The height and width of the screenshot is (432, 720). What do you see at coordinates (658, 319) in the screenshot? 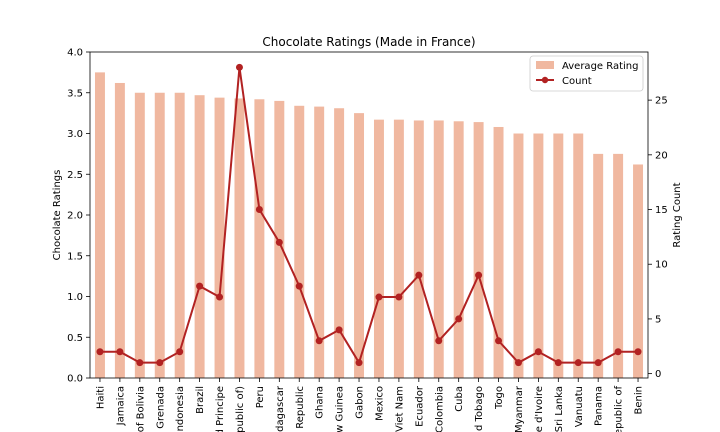
I see `right-tick-label-1: 5` at bounding box center [658, 319].